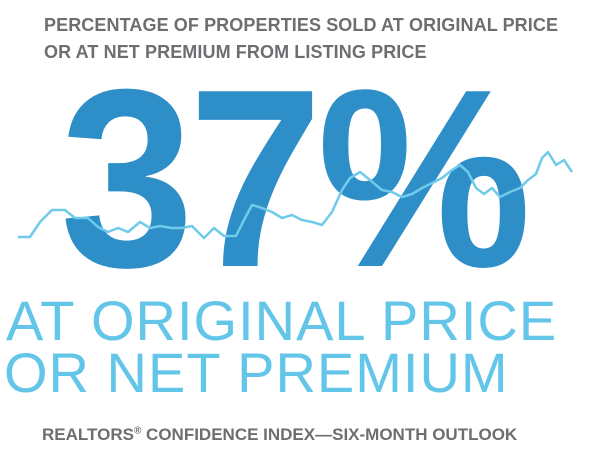 Image resolution: width=597 pixels, height=462 pixels. Describe the element at coordinates (282, 320) in the screenshot. I see `subtitle-line-1: AT ORIGINAL PRICE` at that location.